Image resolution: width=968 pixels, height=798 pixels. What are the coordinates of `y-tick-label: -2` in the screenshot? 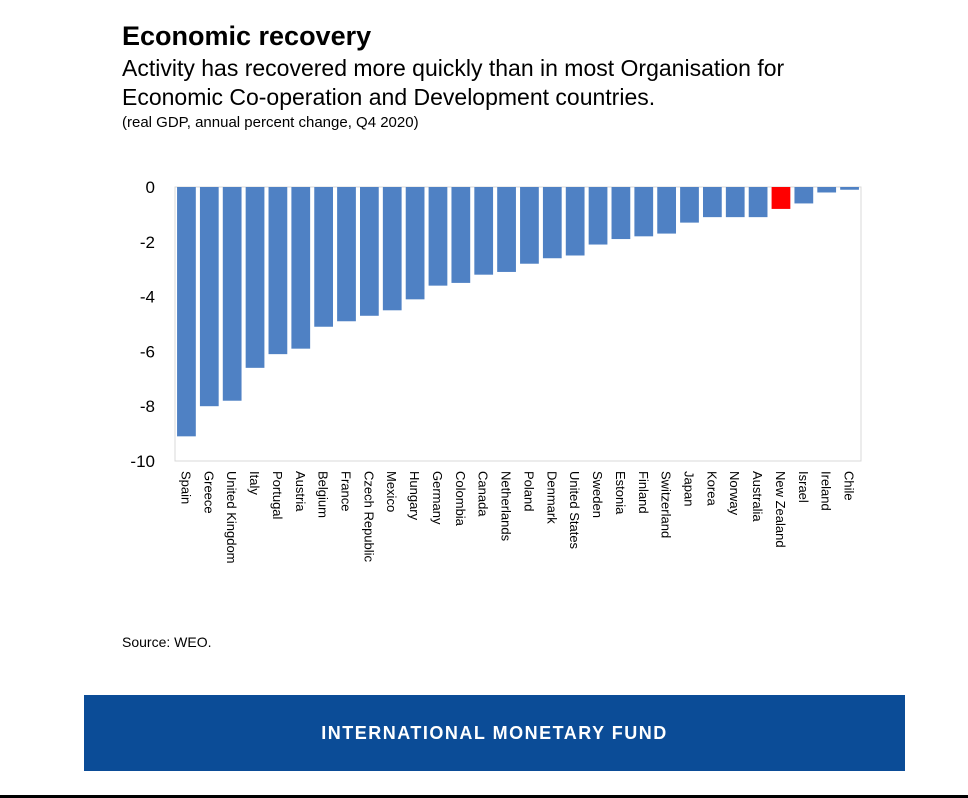 It's located at (147, 242).